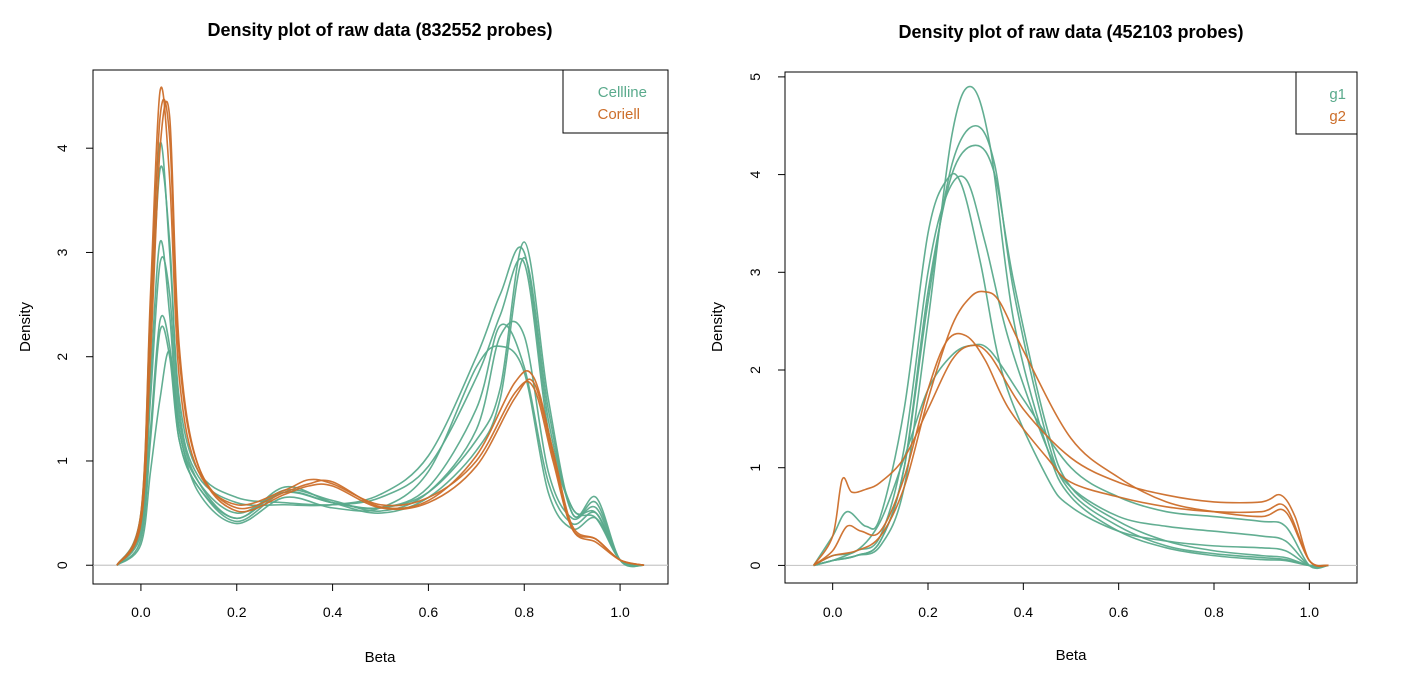  I want to click on chart-2-y-tick-label-5: 5, so click(755, 77).